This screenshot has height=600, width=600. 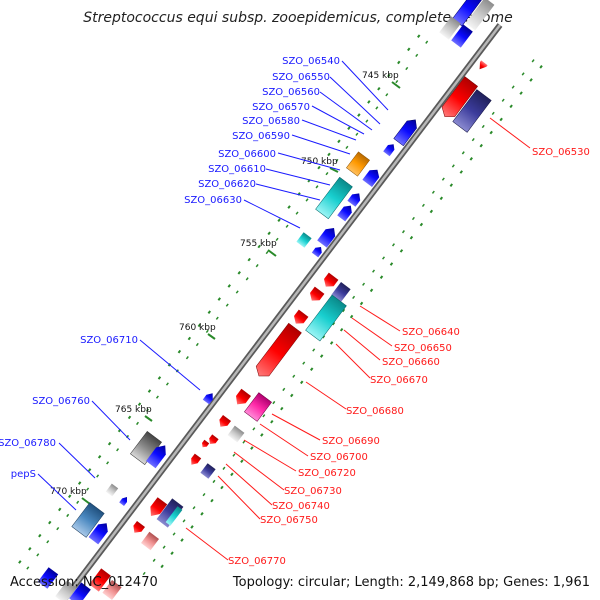 I want to click on gene-label-szo-06600: SZO_06600, so click(x=247, y=154).